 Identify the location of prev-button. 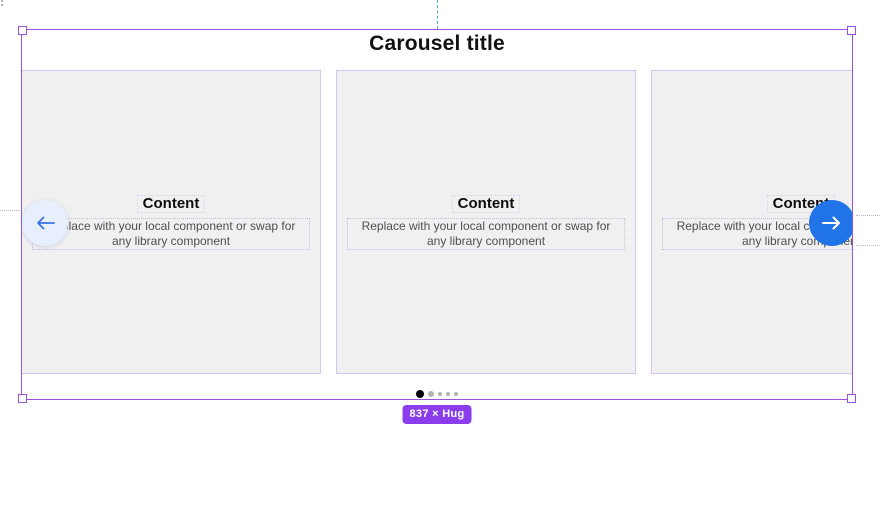
(45, 223).